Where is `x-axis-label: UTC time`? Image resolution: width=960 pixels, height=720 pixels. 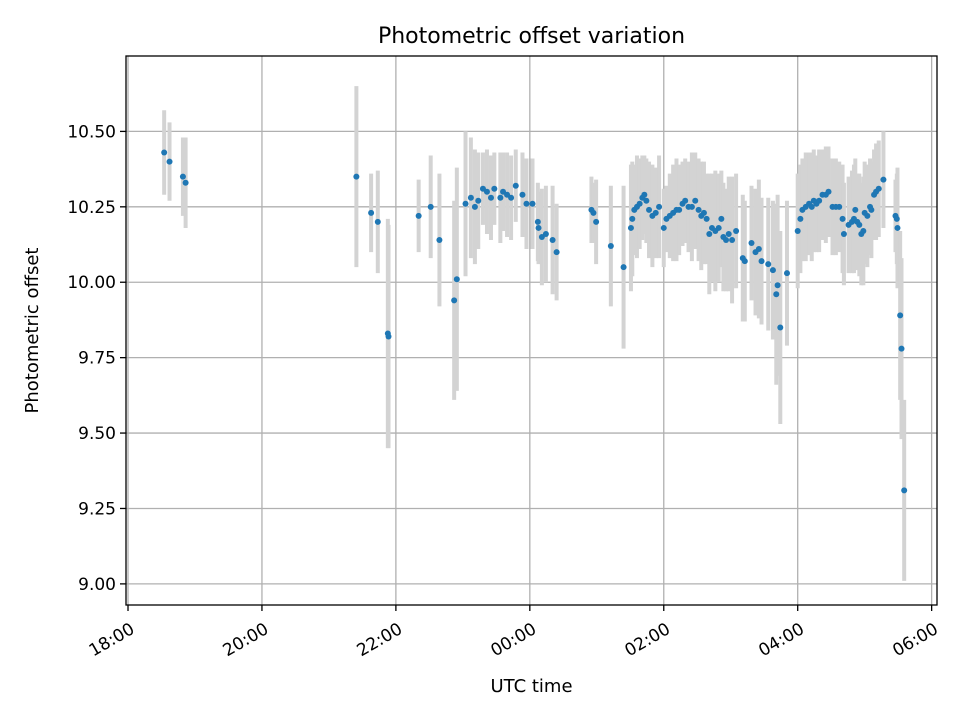
x-axis-label: UTC time is located at coordinates (531, 686).